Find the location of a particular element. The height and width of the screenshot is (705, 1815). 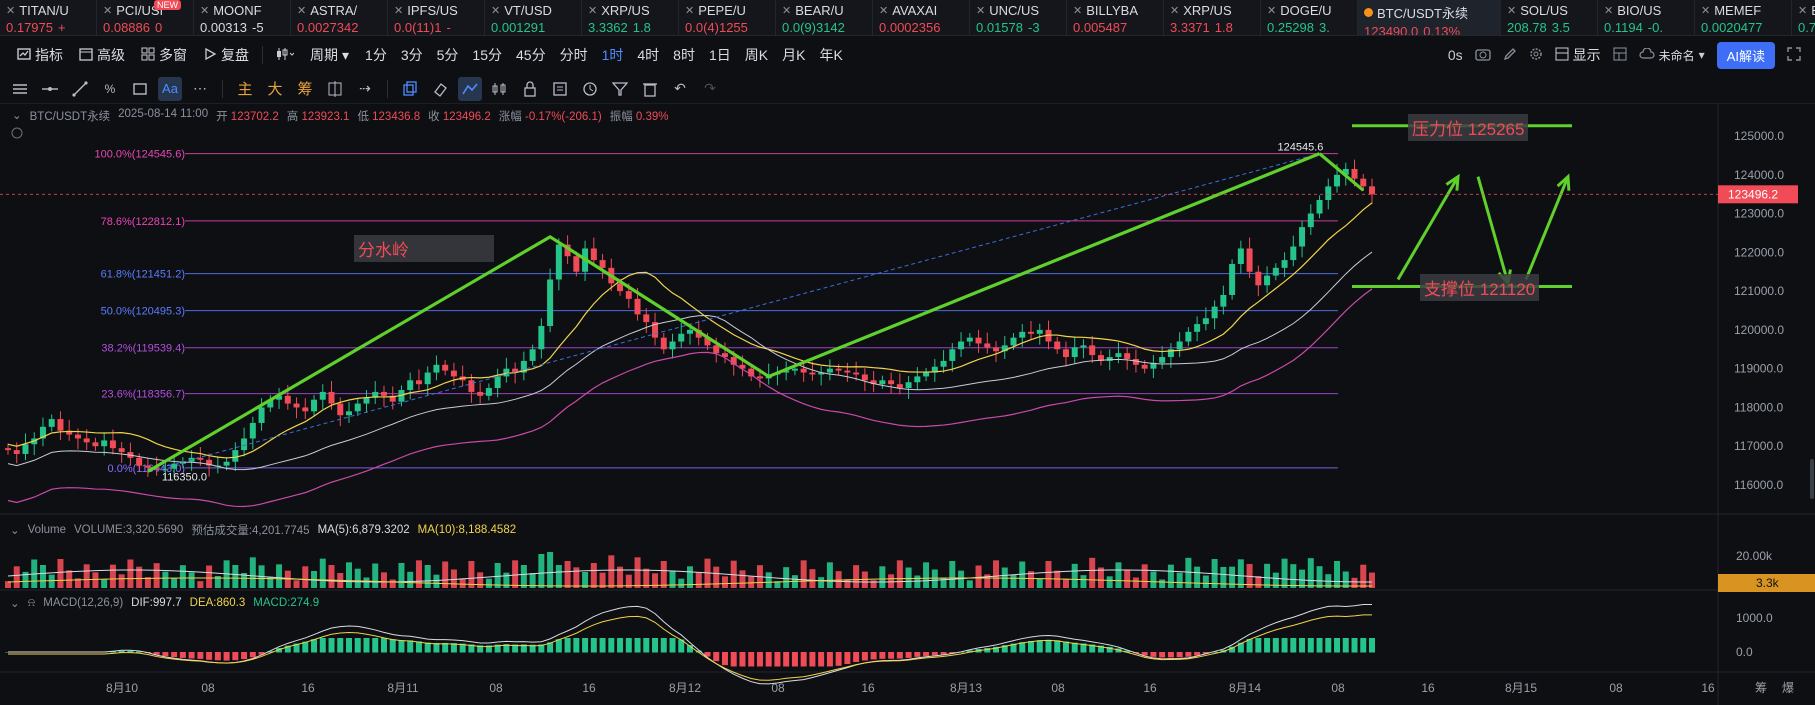

interval-3: 15分 is located at coordinates (487, 55).